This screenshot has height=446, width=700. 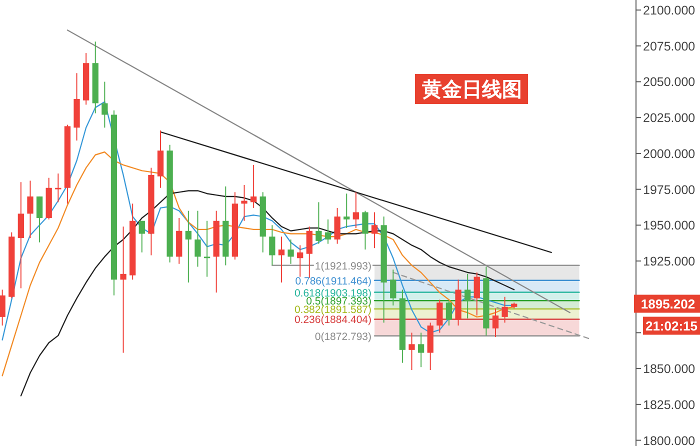 What do you see at coordinates (668, 304) in the screenshot?
I see `text: 1895.202` at bounding box center [668, 304].